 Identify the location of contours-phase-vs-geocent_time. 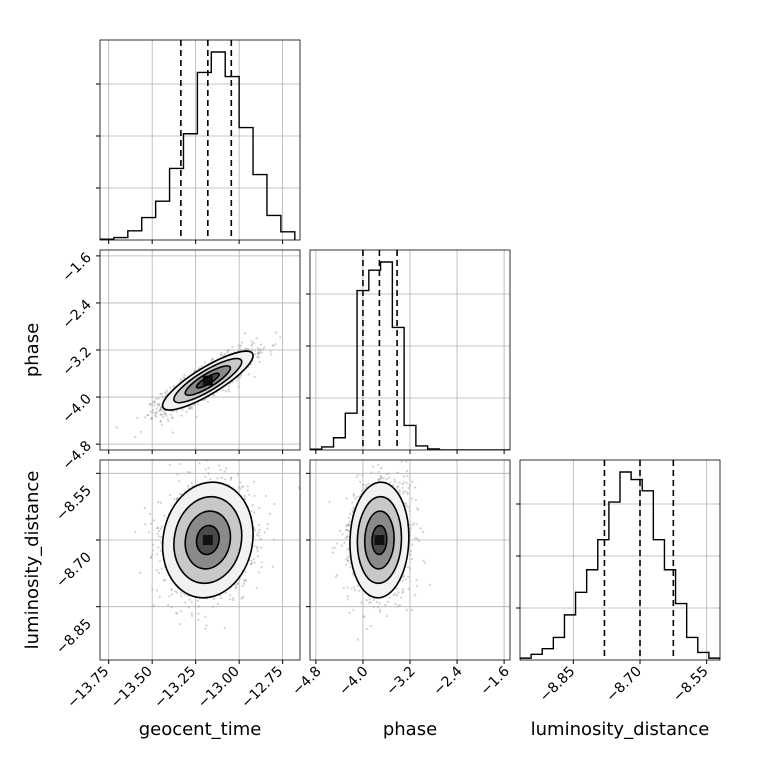
(207, 380).